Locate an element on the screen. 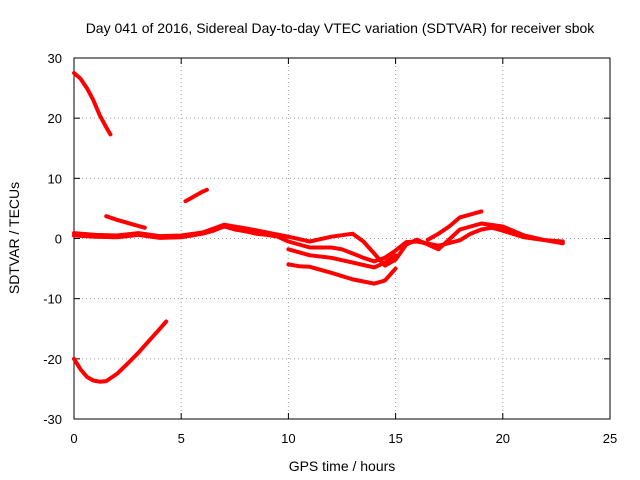 This screenshot has width=640, height=480. x-tick-label: 20 is located at coordinates (503, 438).